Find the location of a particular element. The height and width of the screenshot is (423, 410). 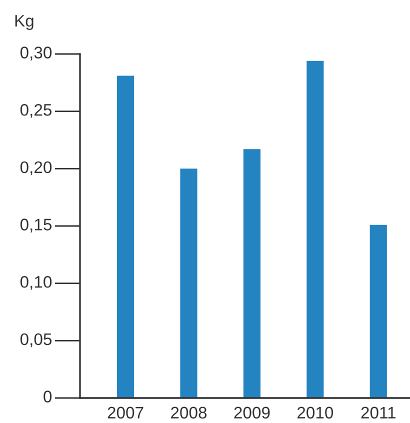

y-tick-label: 0,30 is located at coordinates (36, 53).